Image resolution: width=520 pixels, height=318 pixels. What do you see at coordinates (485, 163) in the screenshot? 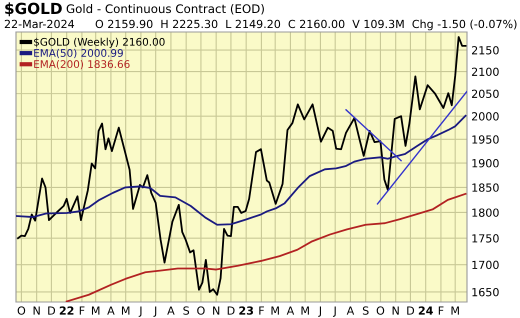
I see `y-tick-label: 1900` at bounding box center [485, 163].